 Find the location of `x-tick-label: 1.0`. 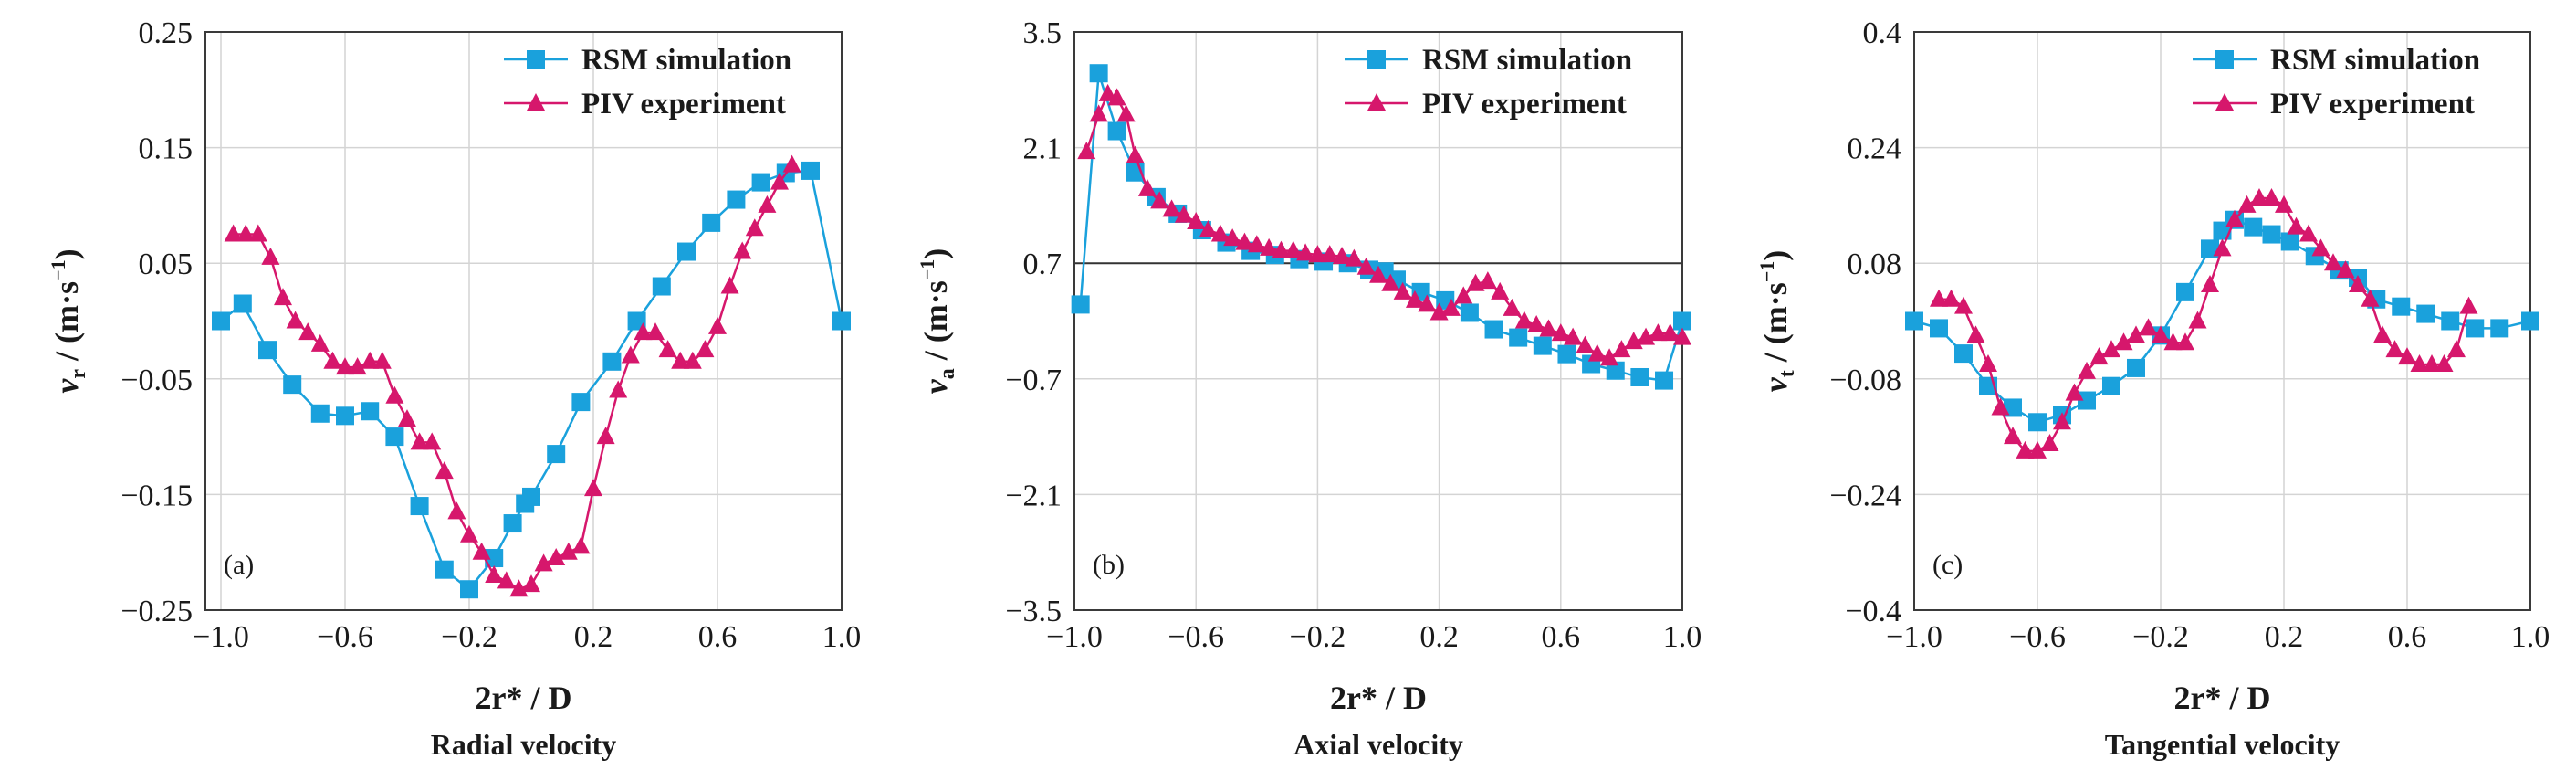

x-tick-label: 1.0 is located at coordinates (842, 637).